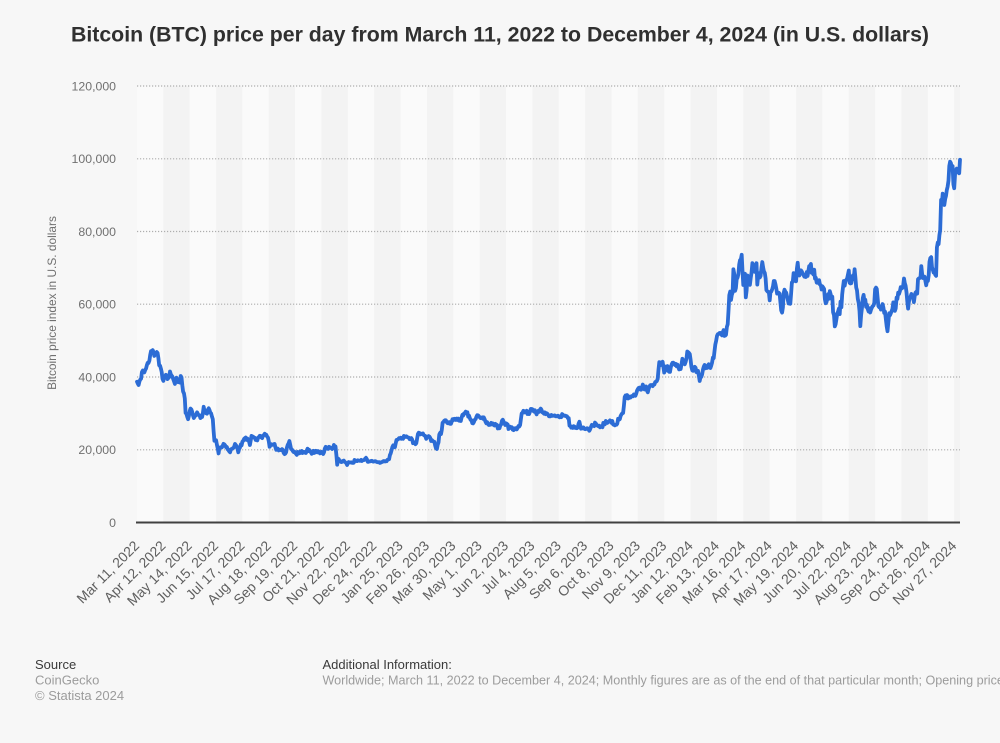  I want to click on svg-text: © Statista 2024, so click(79, 695).